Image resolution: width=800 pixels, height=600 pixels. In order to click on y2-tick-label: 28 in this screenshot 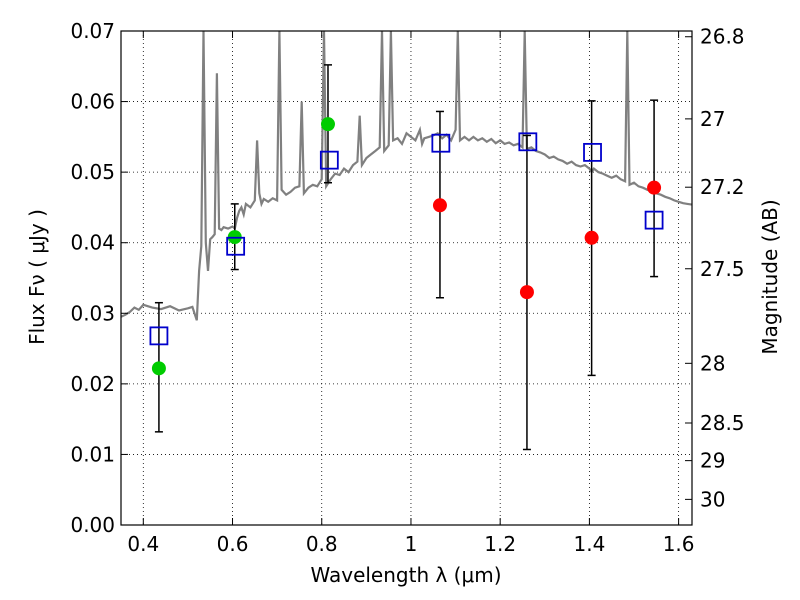, I will do `click(712, 363)`.